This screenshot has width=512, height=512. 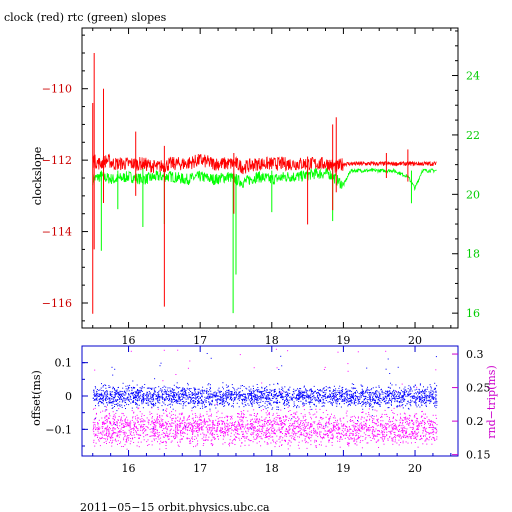 What do you see at coordinates (264, 164) in the screenshot?
I see `clock-trace` at bounding box center [264, 164].